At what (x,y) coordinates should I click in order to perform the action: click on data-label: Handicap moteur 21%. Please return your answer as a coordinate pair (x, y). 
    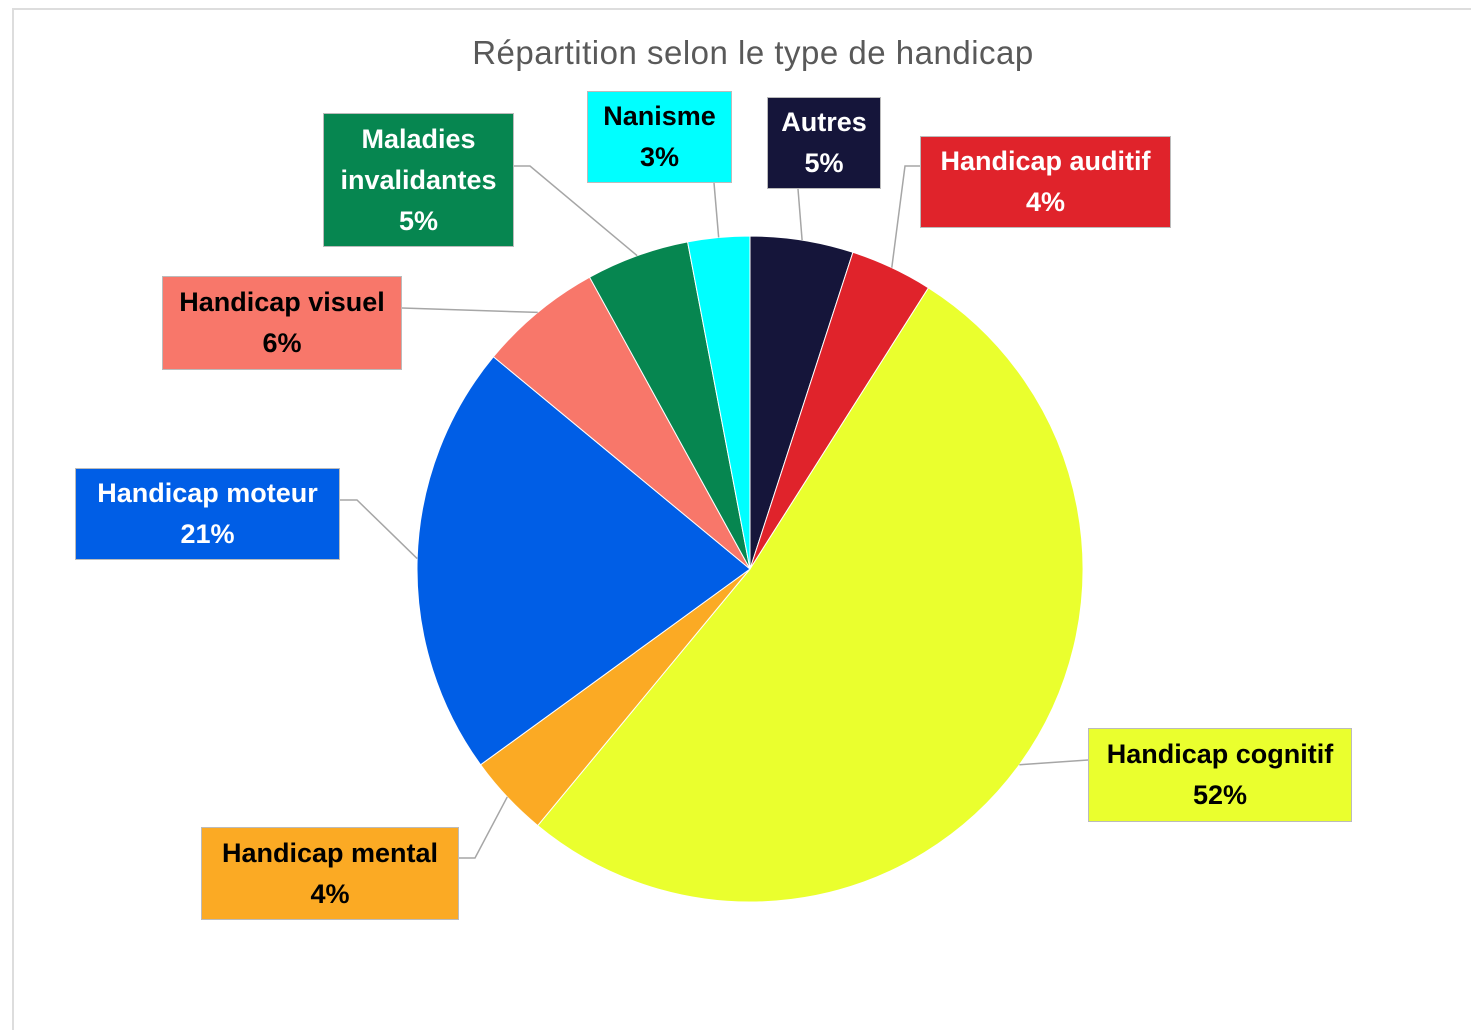
    Looking at the image, I should click on (207, 514).